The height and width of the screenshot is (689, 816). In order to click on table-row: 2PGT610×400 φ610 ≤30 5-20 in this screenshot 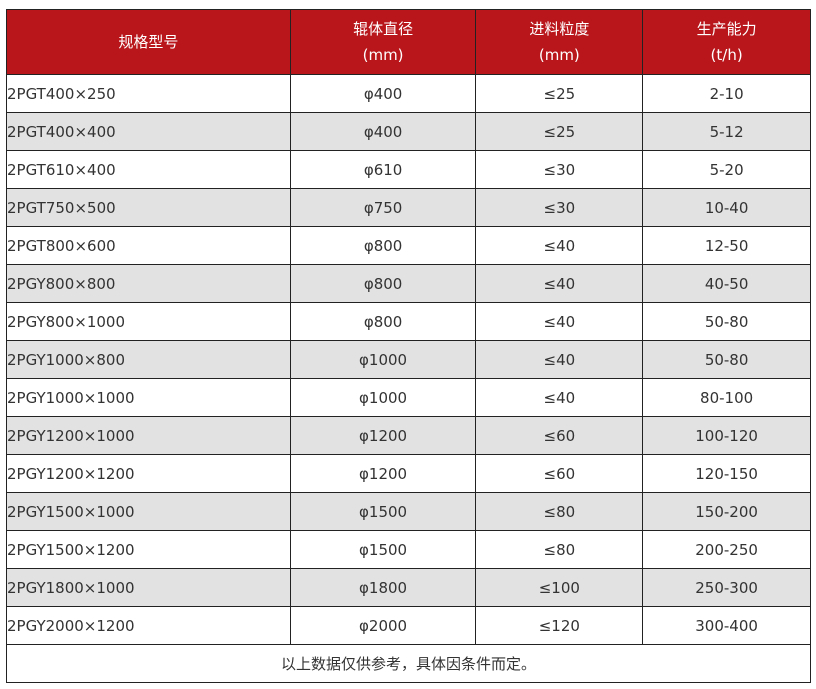, I will do `click(408, 169)`.